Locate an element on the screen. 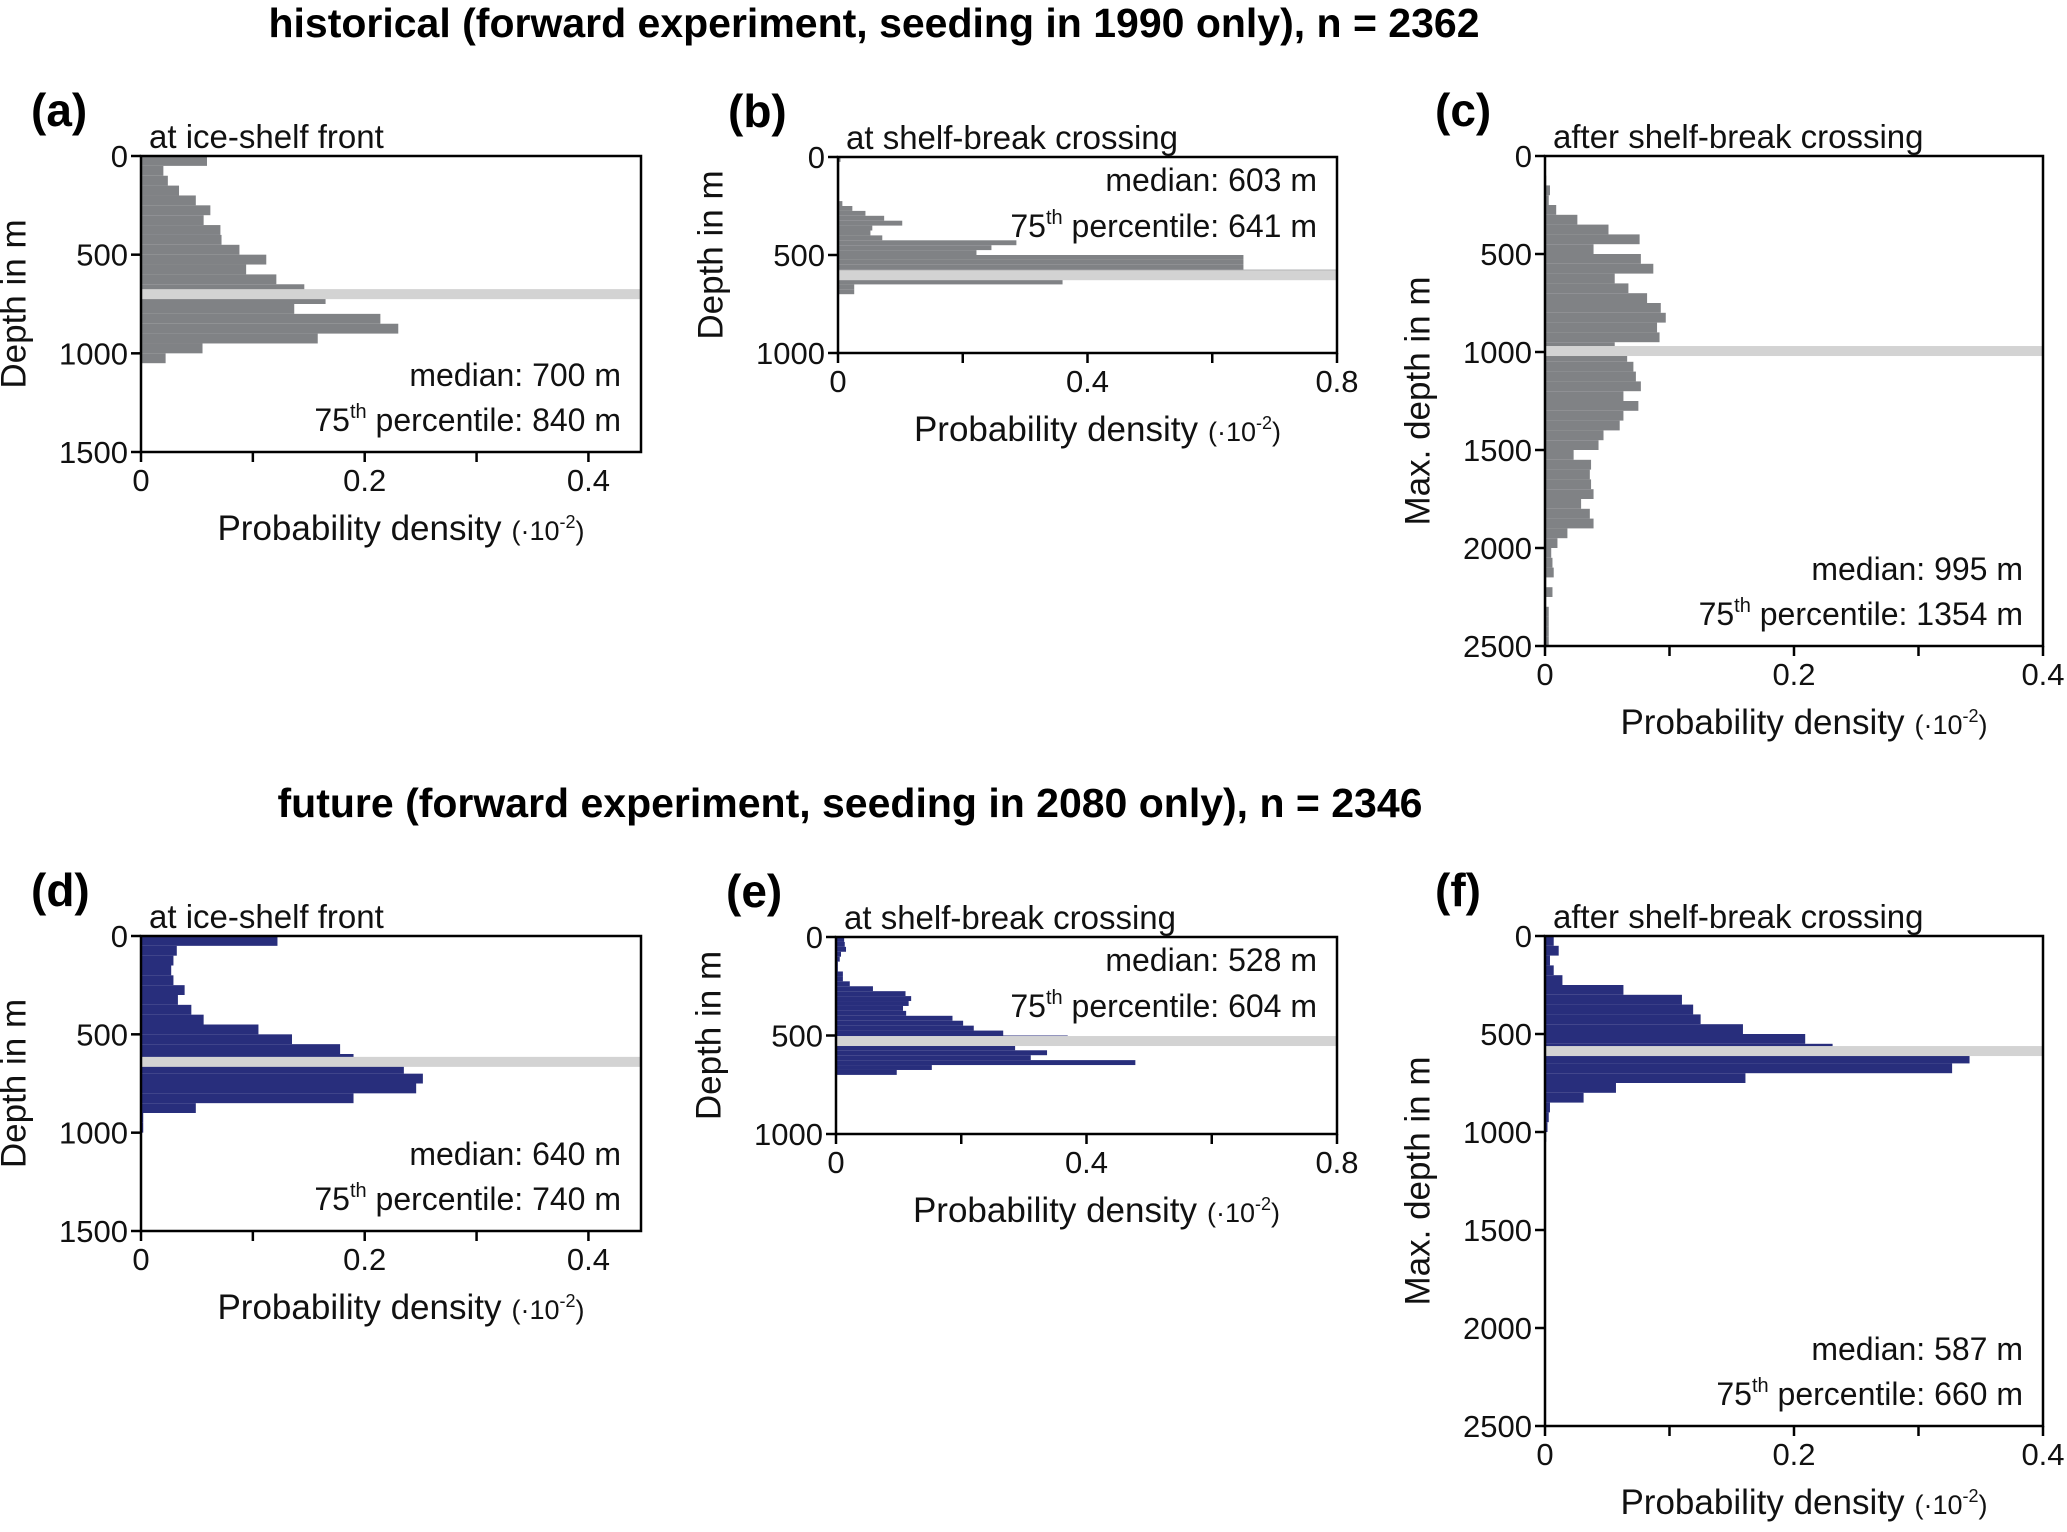 The height and width of the screenshot is (1532, 2067). p75-text: percentile: 1354 m is located at coordinates (1887, 614).